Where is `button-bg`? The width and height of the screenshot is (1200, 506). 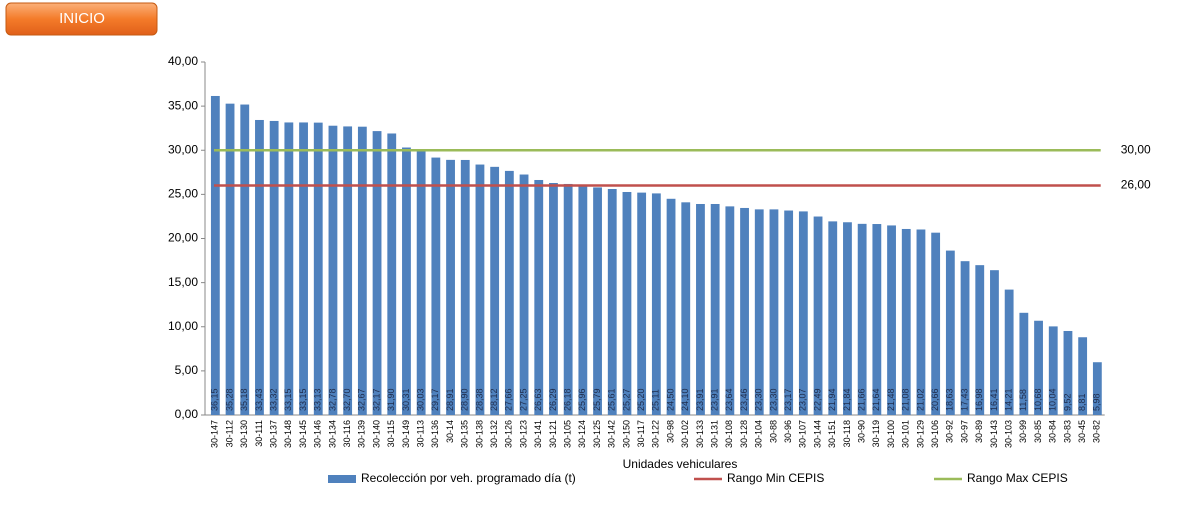
button-bg is located at coordinates (81, 19).